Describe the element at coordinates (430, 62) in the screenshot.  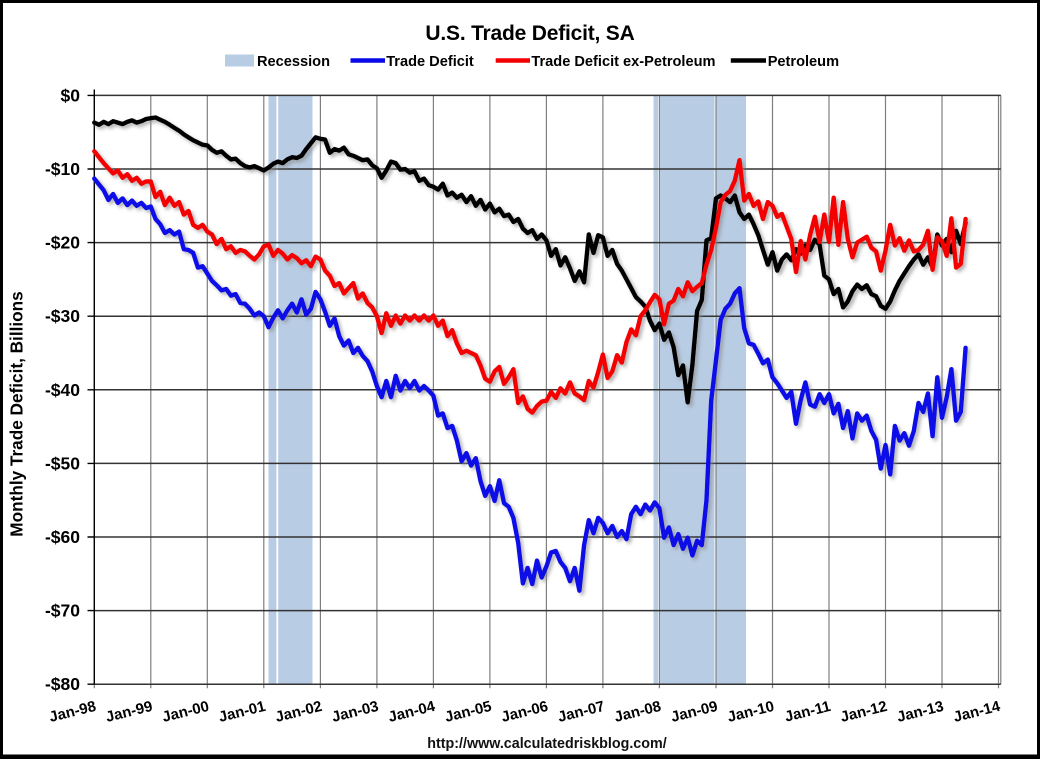
I see `svg-text: Trade Deficit` at that location.